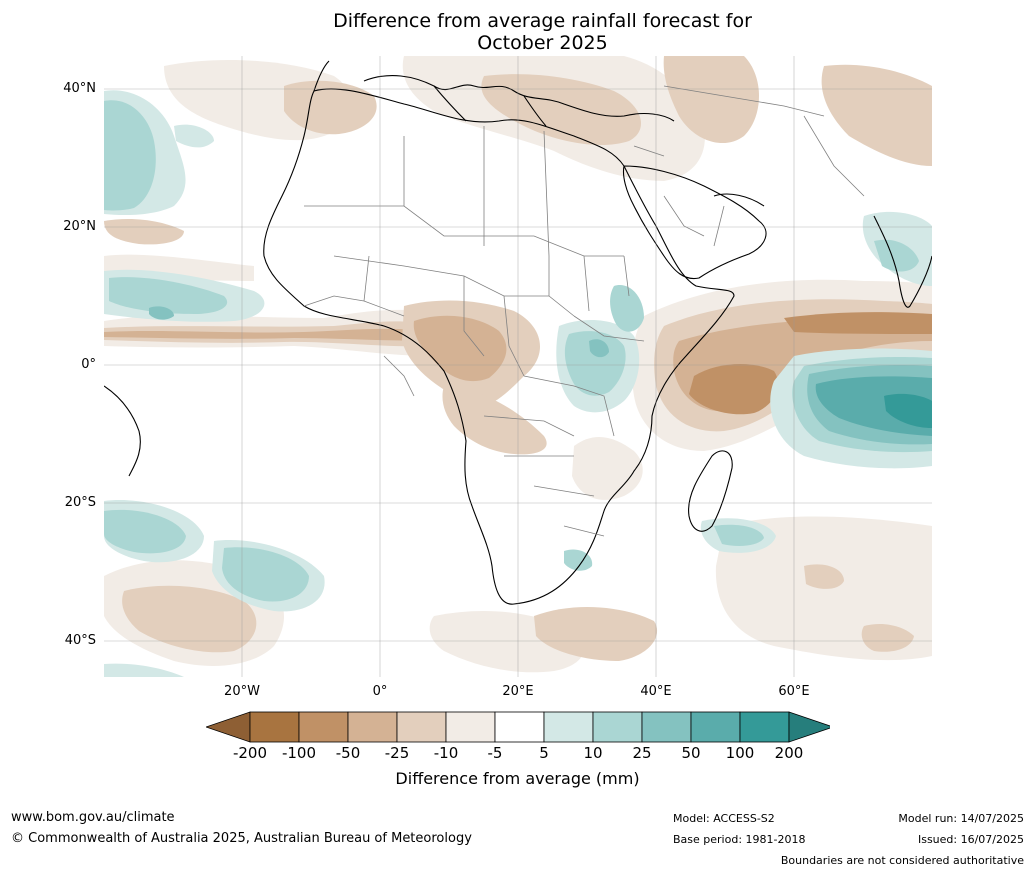 The image size is (1035, 873). What do you see at coordinates (656, 691) in the screenshot?
I see `lon-label-40e: 40°E` at bounding box center [656, 691].